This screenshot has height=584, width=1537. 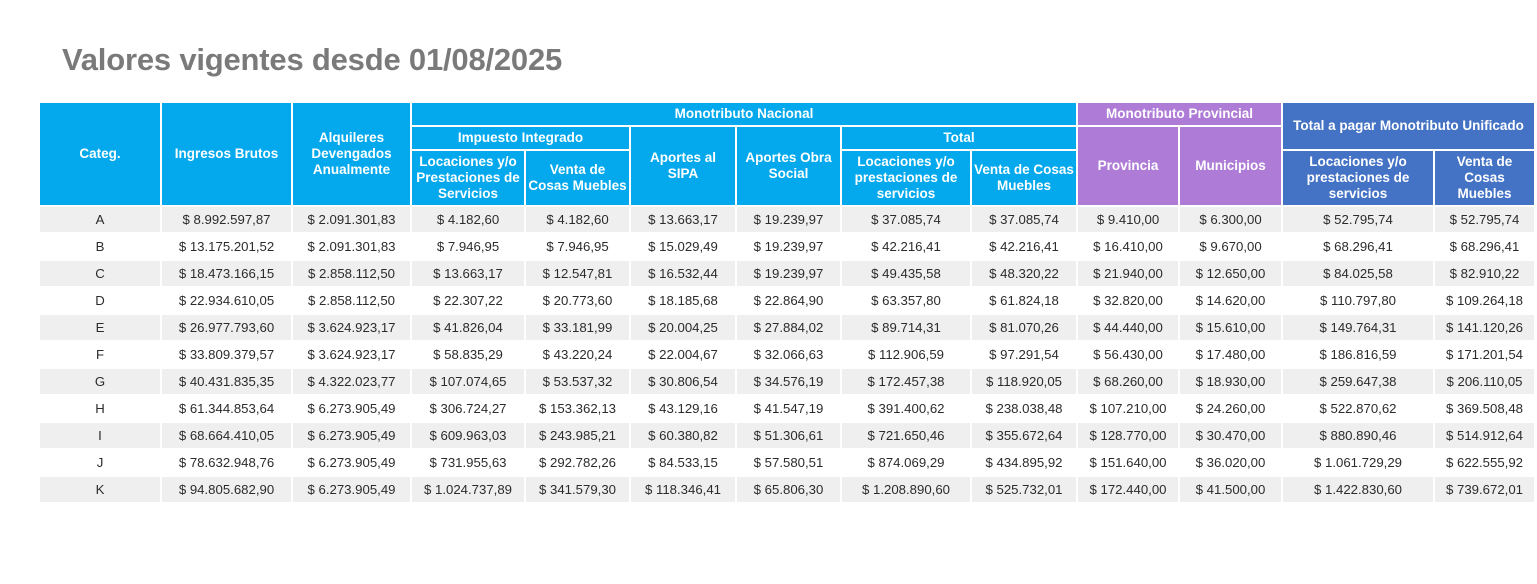 What do you see at coordinates (1484, 435) in the screenshot?
I see `cell-uni-venta: $ 514.912,64` at bounding box center [1484, 435].